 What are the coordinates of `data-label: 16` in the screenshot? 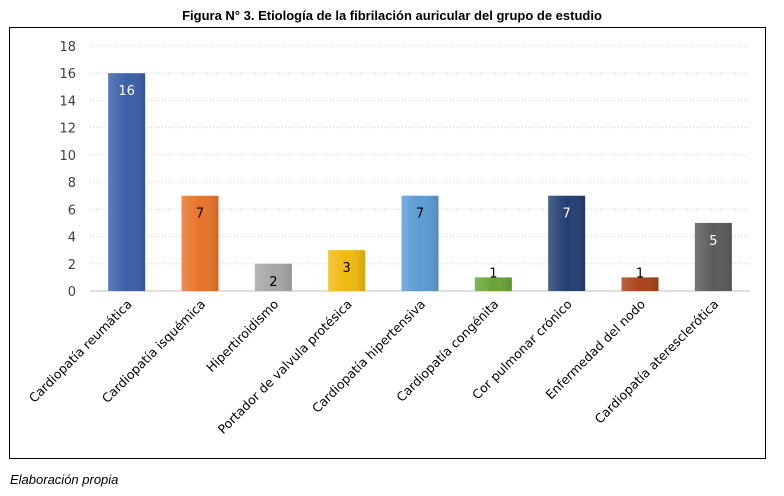 It's located at (126, 91).